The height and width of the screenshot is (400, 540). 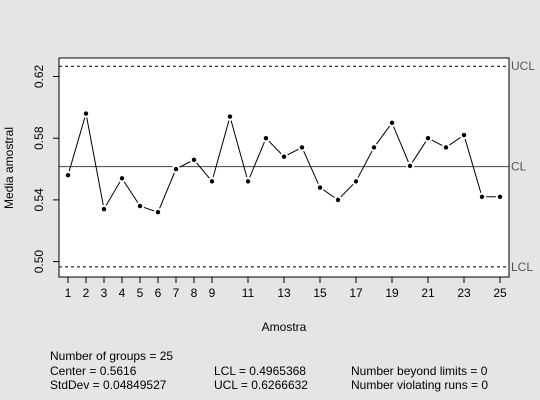 What do you see at coordinates (522, 267) in the screenshot?
I see `control-label-lcl: LCL` at bounding box center [522, 267].